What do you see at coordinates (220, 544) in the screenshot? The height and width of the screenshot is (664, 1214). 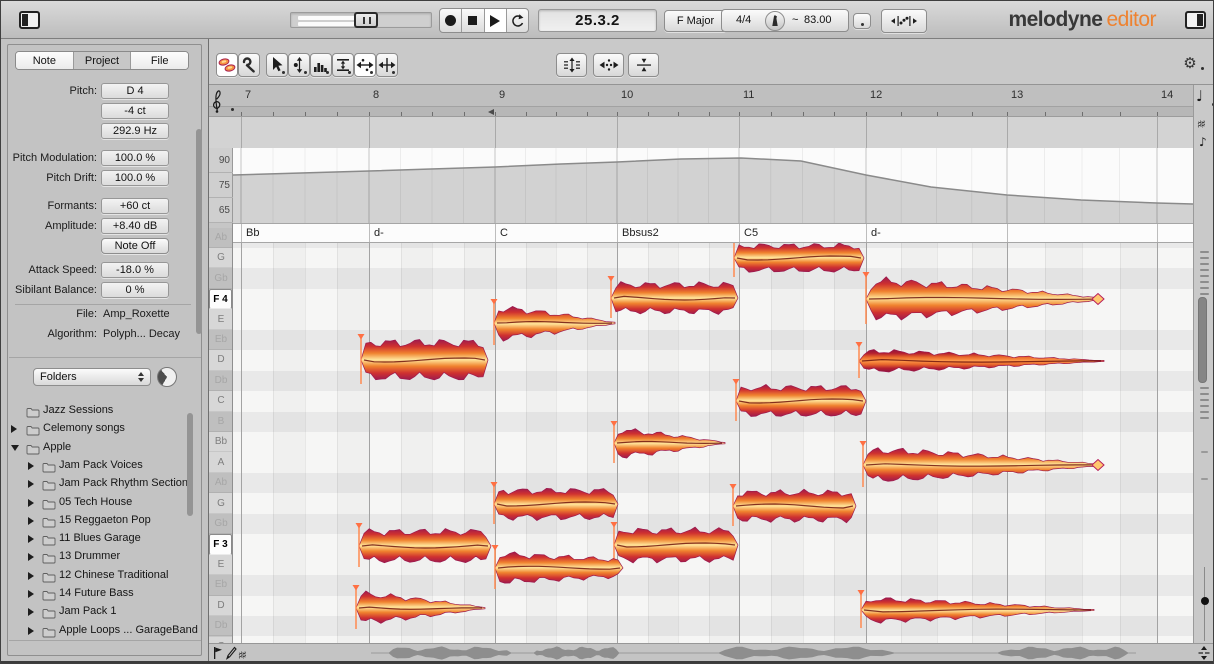 I see `pitch-row-F3: F 3` at bounding box center [220, 544].